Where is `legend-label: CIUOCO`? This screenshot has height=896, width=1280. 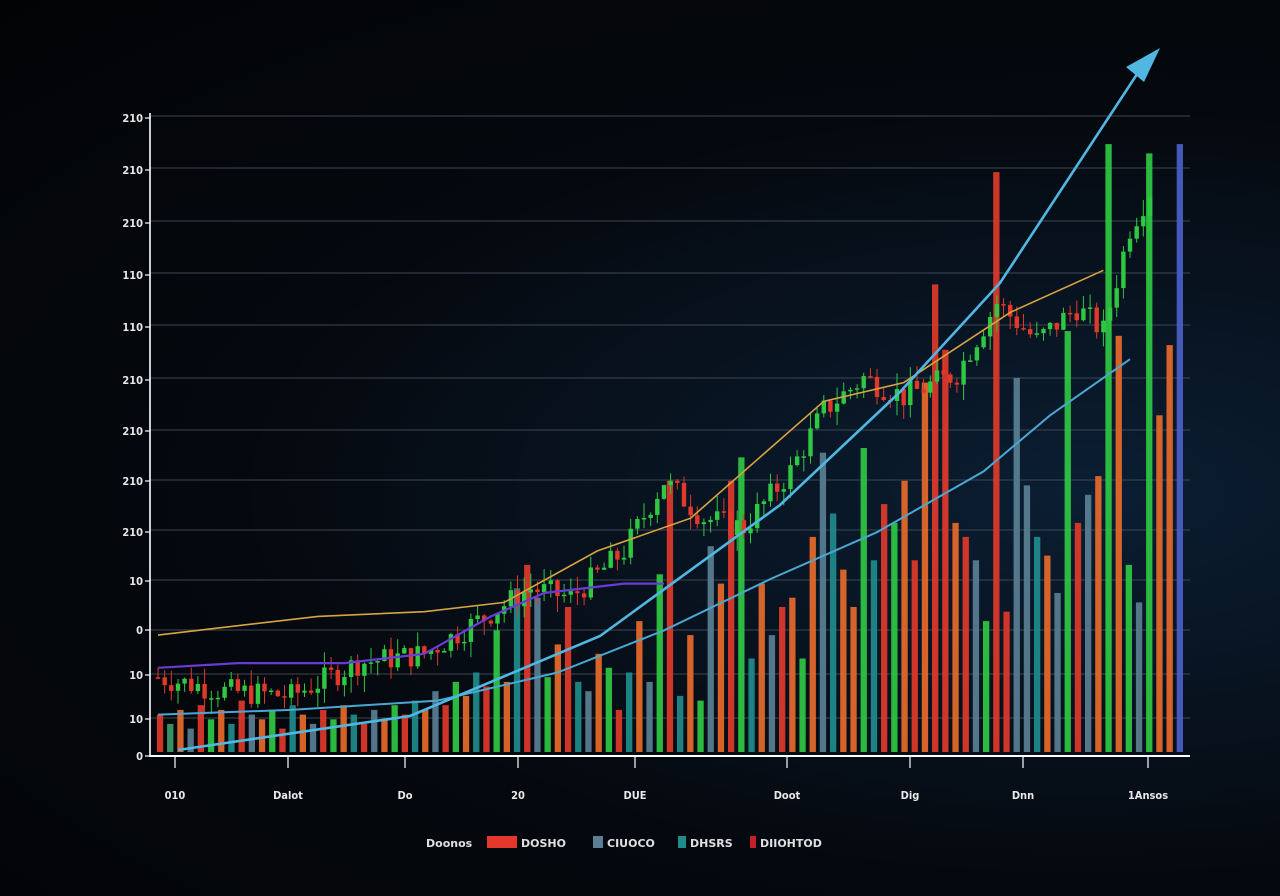
legend-label: CIUOCO is located at coordinates (631, 843).